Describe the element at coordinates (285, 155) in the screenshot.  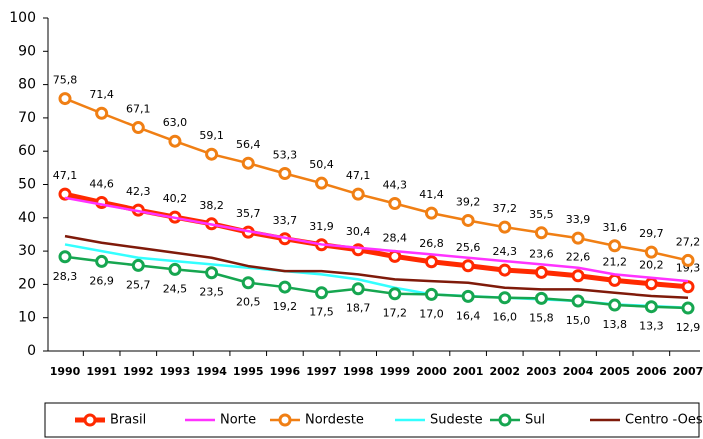
I see `value-label: 53,3` at that location.